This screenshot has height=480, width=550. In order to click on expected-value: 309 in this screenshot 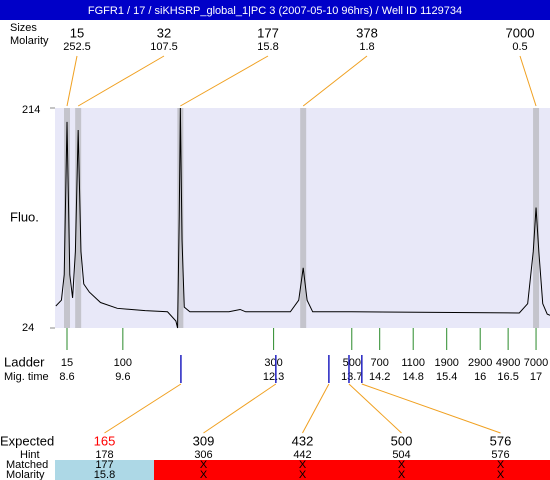, I will do `click(204, 440)`.